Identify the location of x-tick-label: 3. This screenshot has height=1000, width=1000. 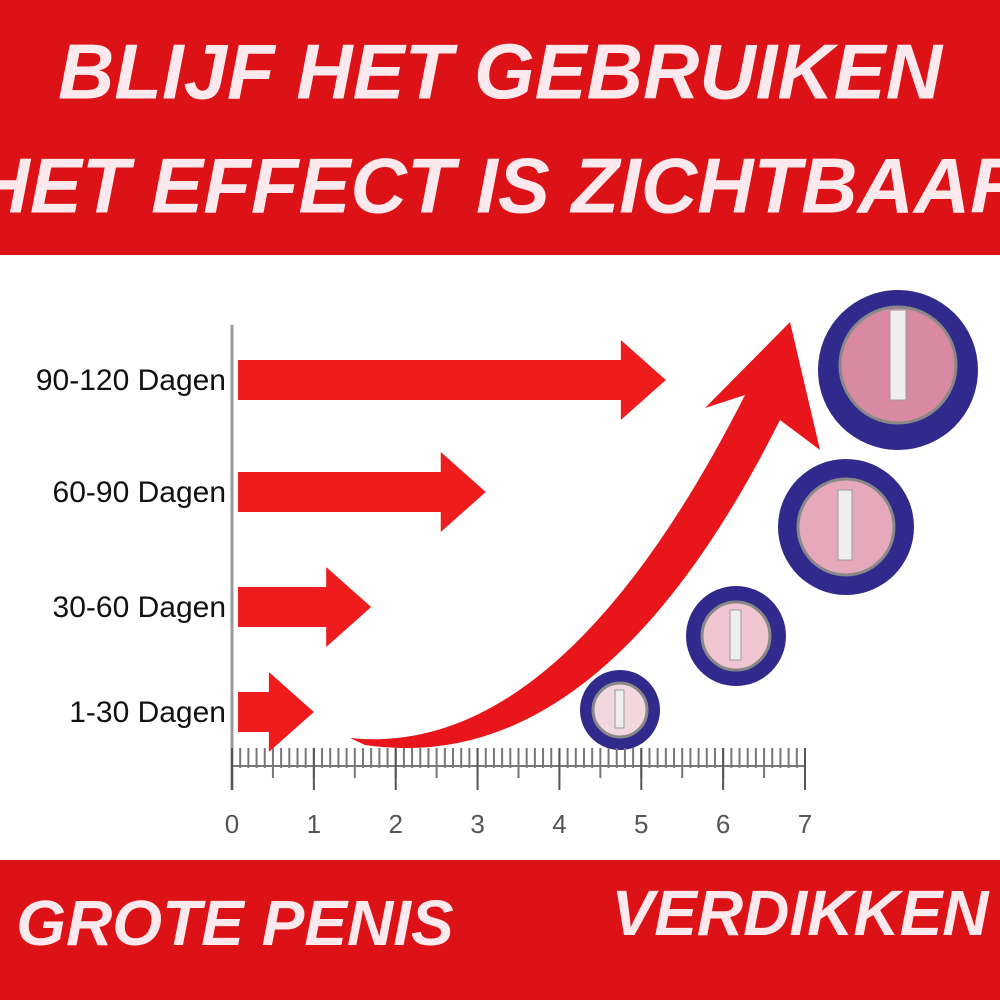
(477, 824).